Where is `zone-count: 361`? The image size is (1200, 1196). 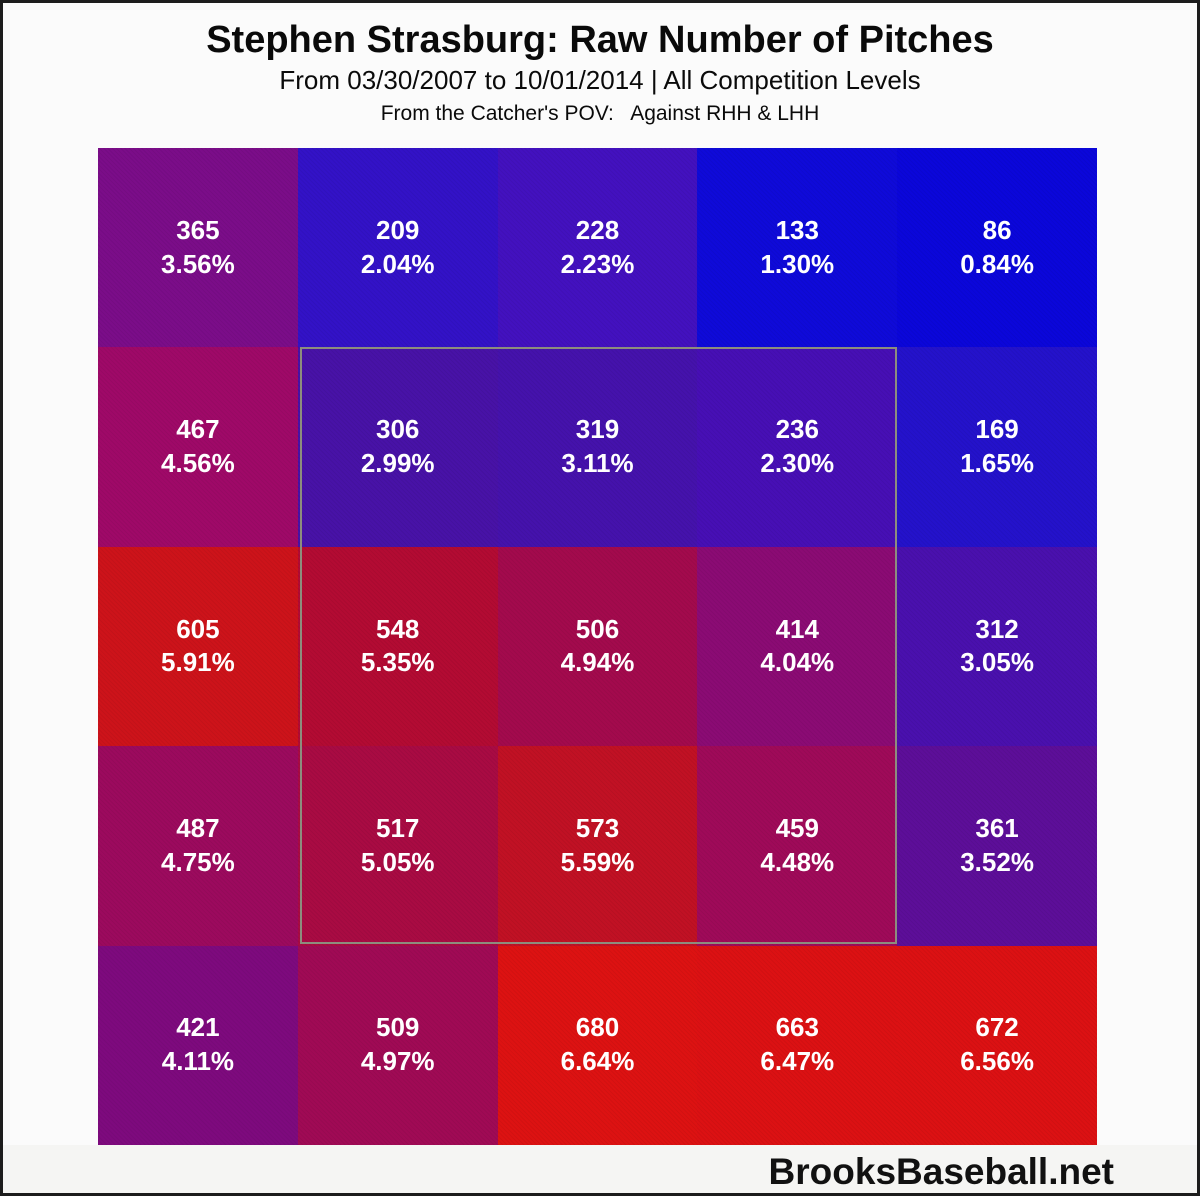
zone-count: 361 is located at coordinates (997, 828).